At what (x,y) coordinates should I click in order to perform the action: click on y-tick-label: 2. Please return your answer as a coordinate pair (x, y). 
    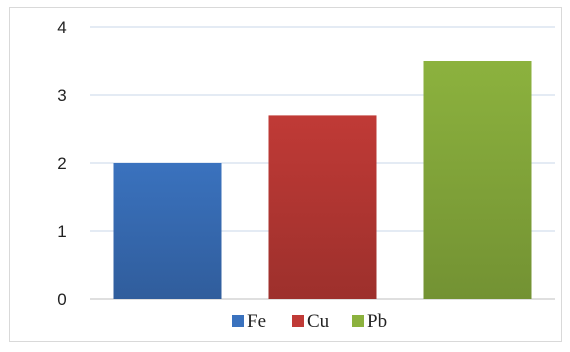
    Looking at the image, I should click on (61, 163).